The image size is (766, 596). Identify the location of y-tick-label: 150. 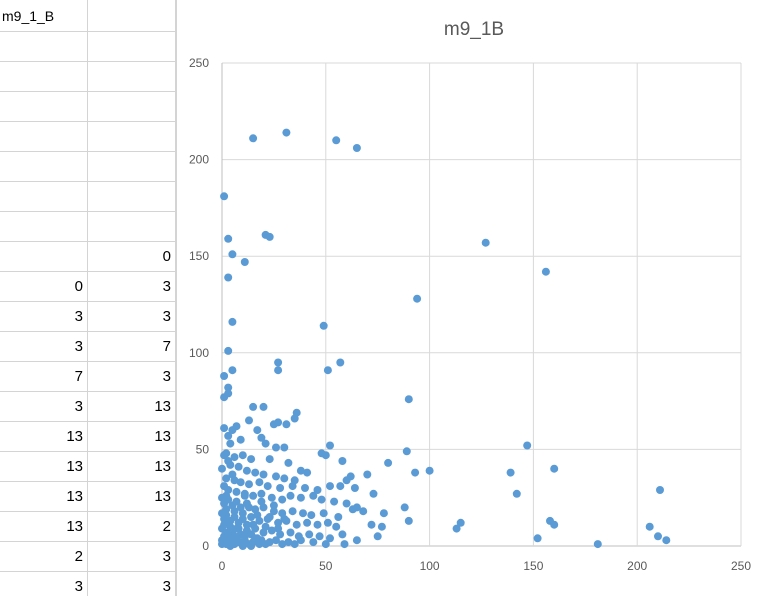
(199, 256).